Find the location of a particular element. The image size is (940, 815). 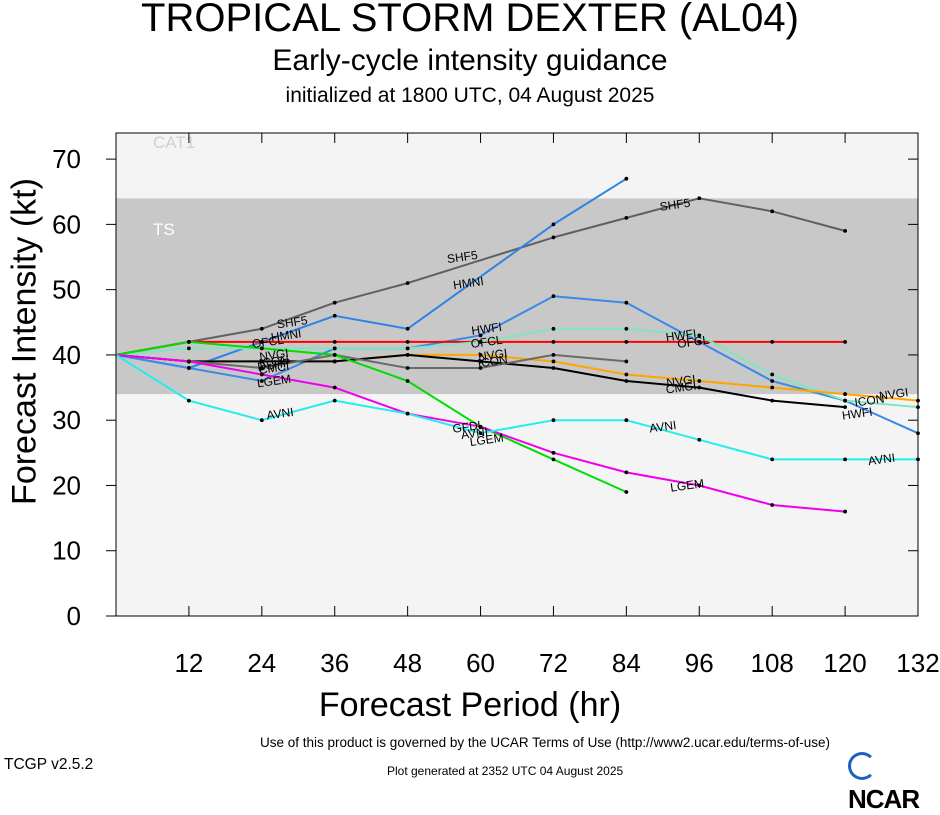

series-label-cmci: CMCI is located at coordinates (681, 387).